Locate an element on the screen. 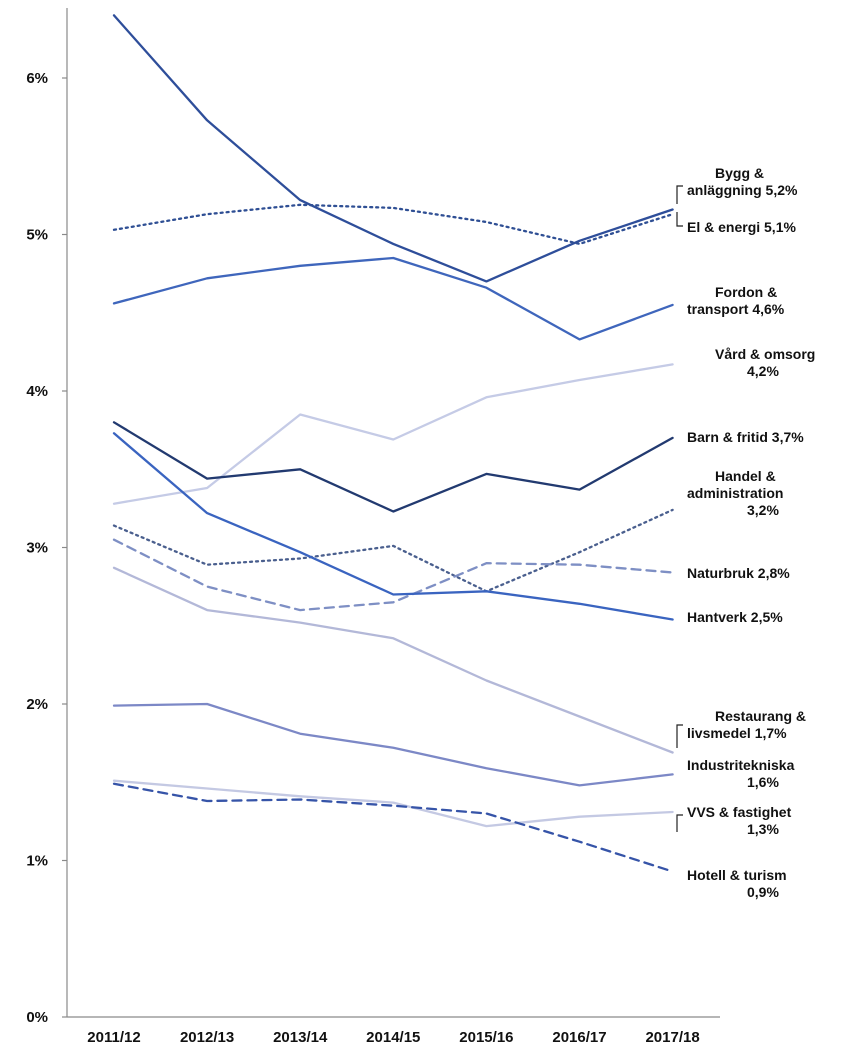  series-label-line: Naturbruk 2,8% is located at coordinates (738, 573).